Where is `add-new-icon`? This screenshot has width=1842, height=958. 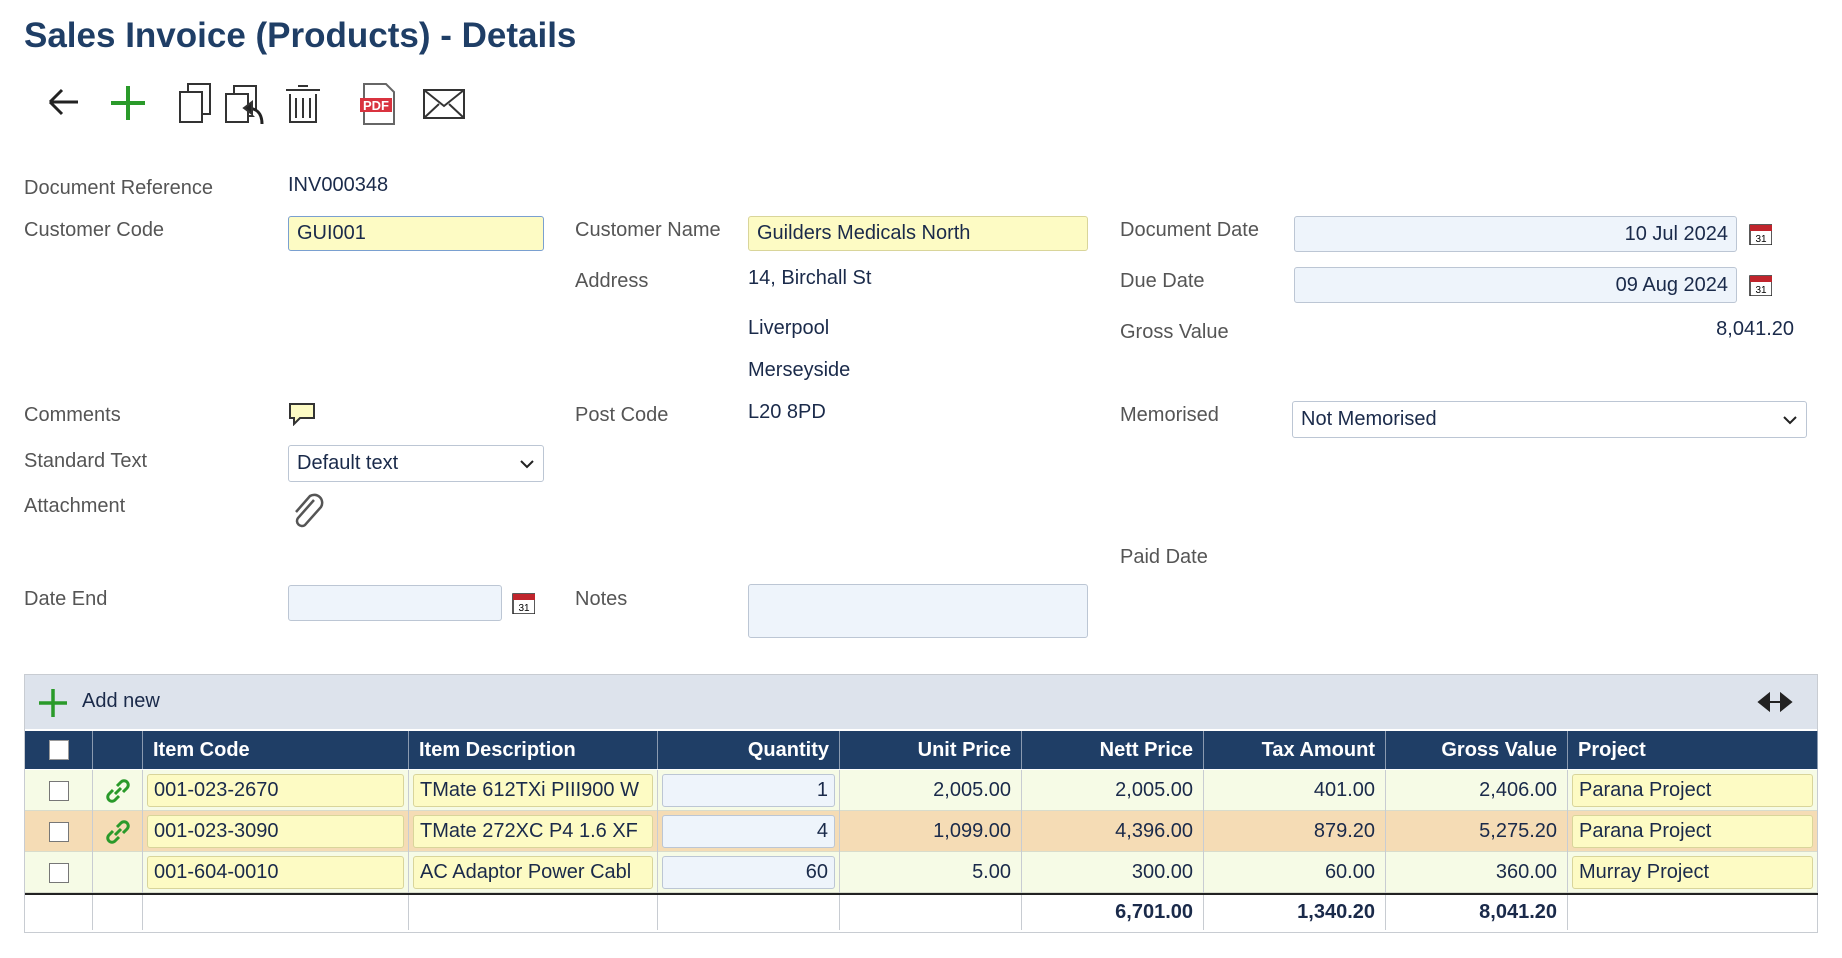 add-new-icon is located at coordinates (53, 703).